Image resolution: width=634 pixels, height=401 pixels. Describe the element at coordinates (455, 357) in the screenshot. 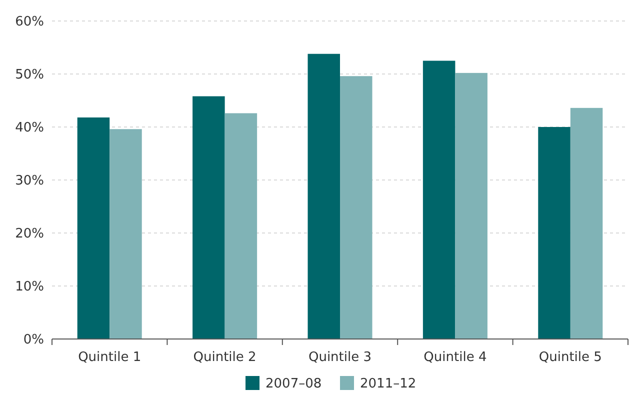

I see `x-tick-label: Quintile 4` at that location.